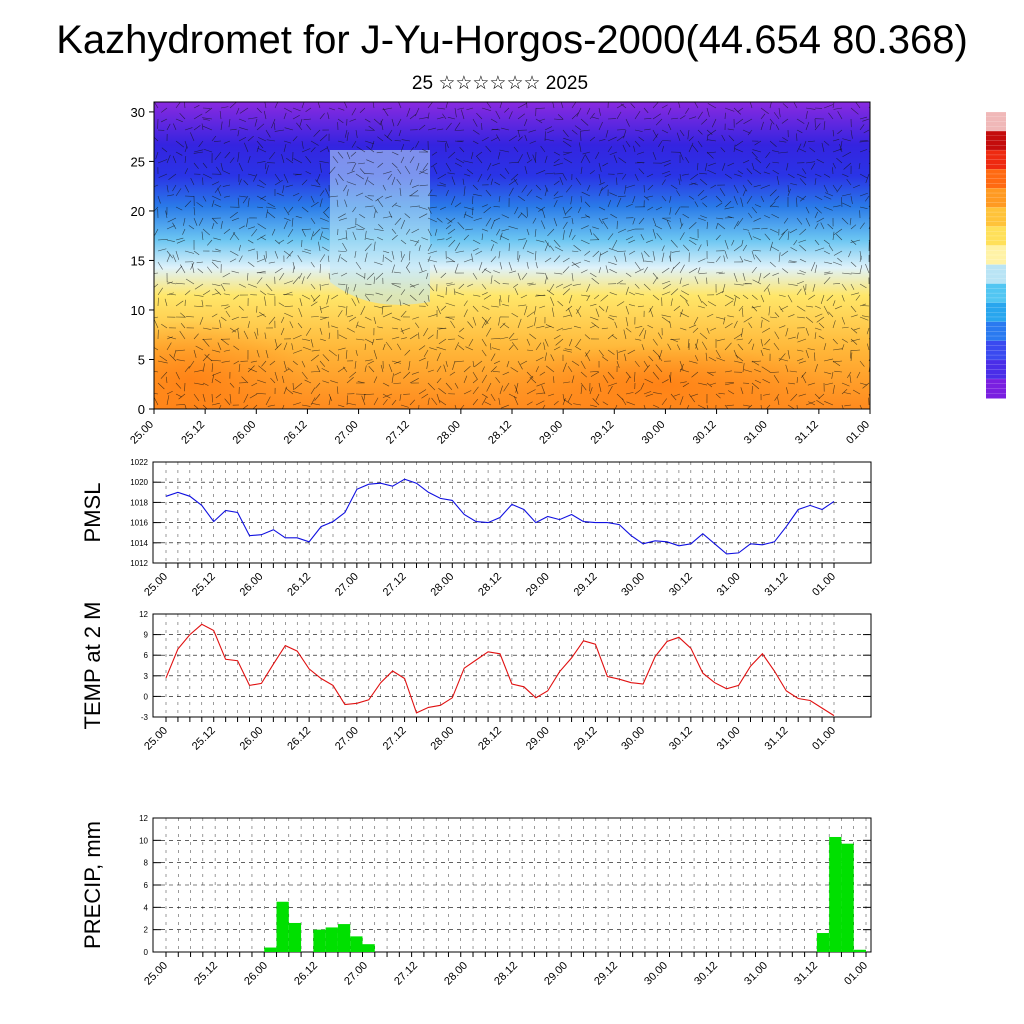 The height and width of the screenshot is (1024, 1024). Describe the element at coordinates (368, 948) in the screenshot. I see `precip-bar` at that location.